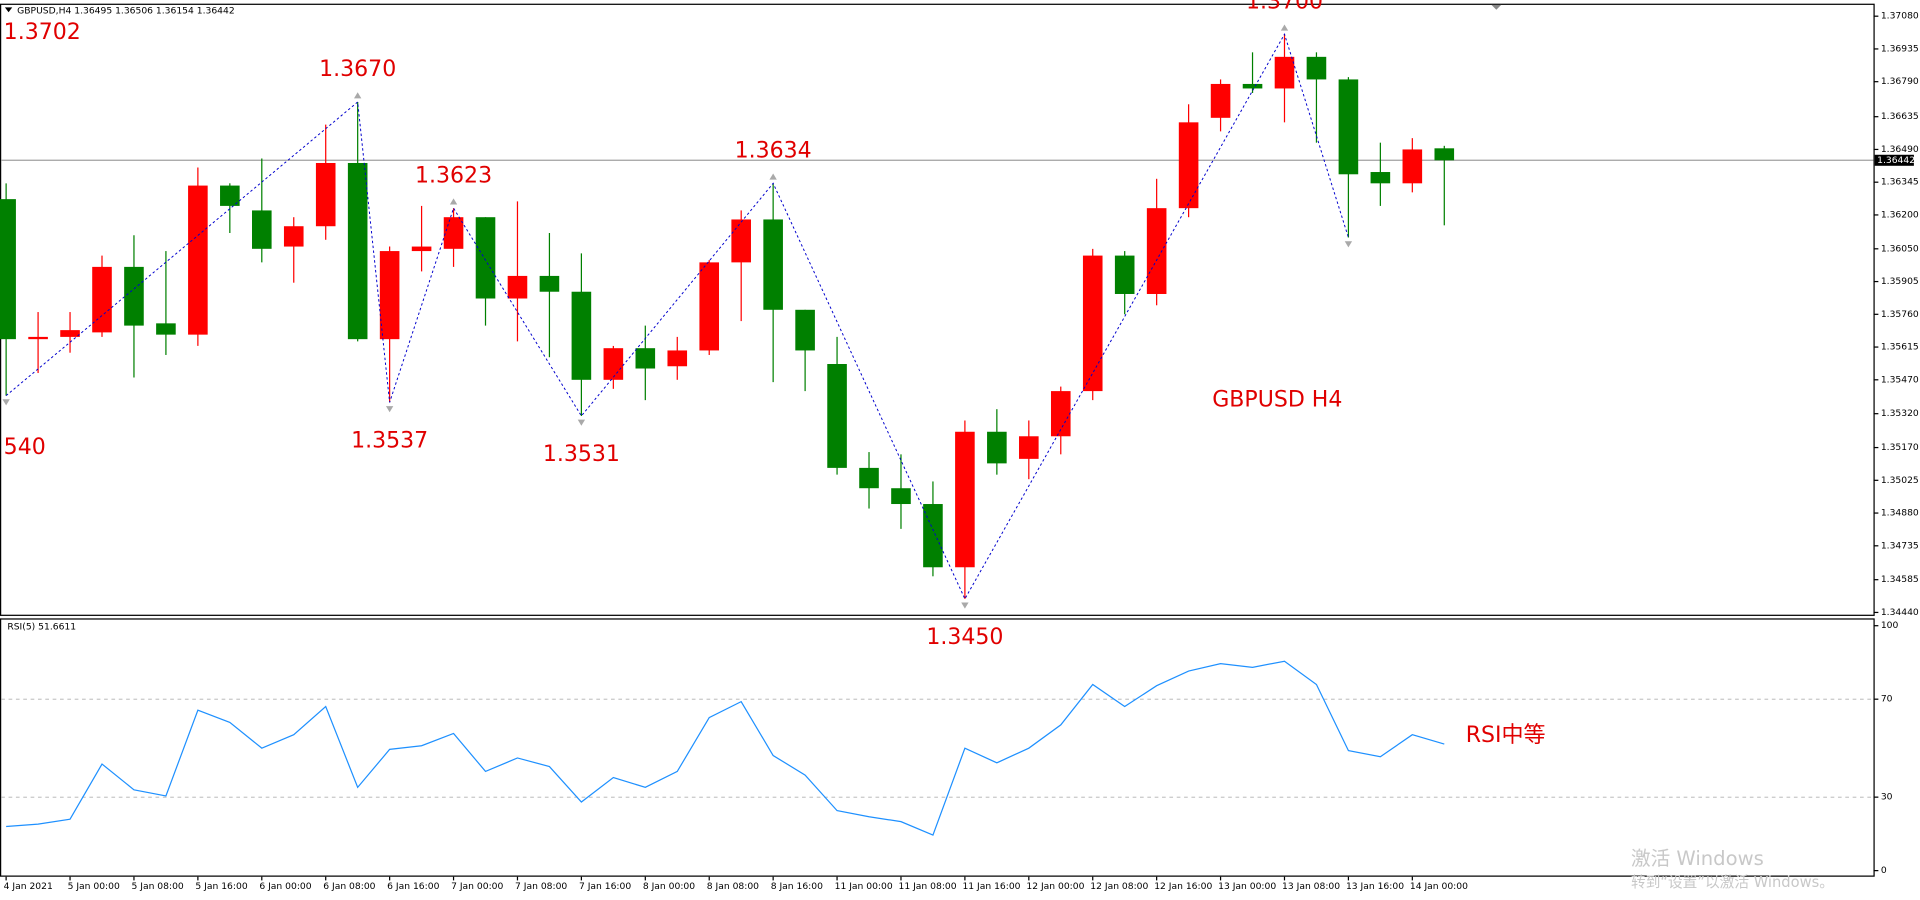 The image size is (1920, 900). Describe the element at coordinates (773, 150) in the screenshot. I see `zigzag-label: 1.3634` at that location.